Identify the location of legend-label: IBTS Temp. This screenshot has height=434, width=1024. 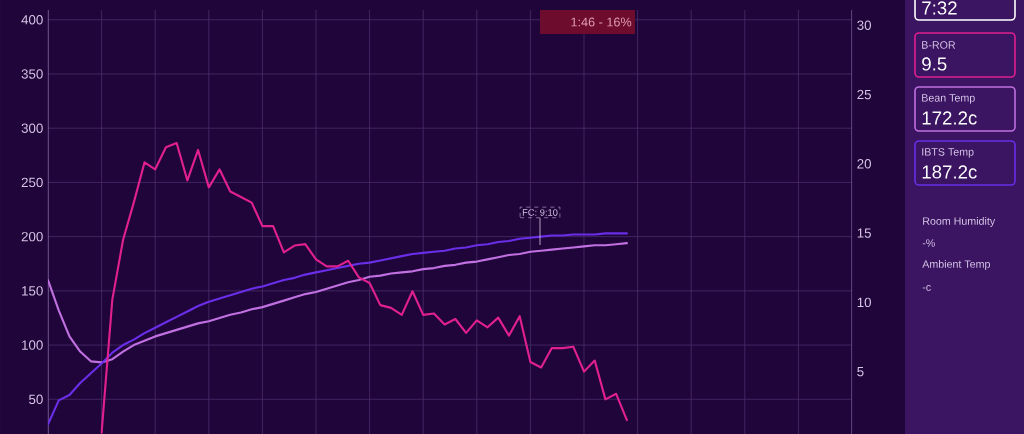
(948, 153).